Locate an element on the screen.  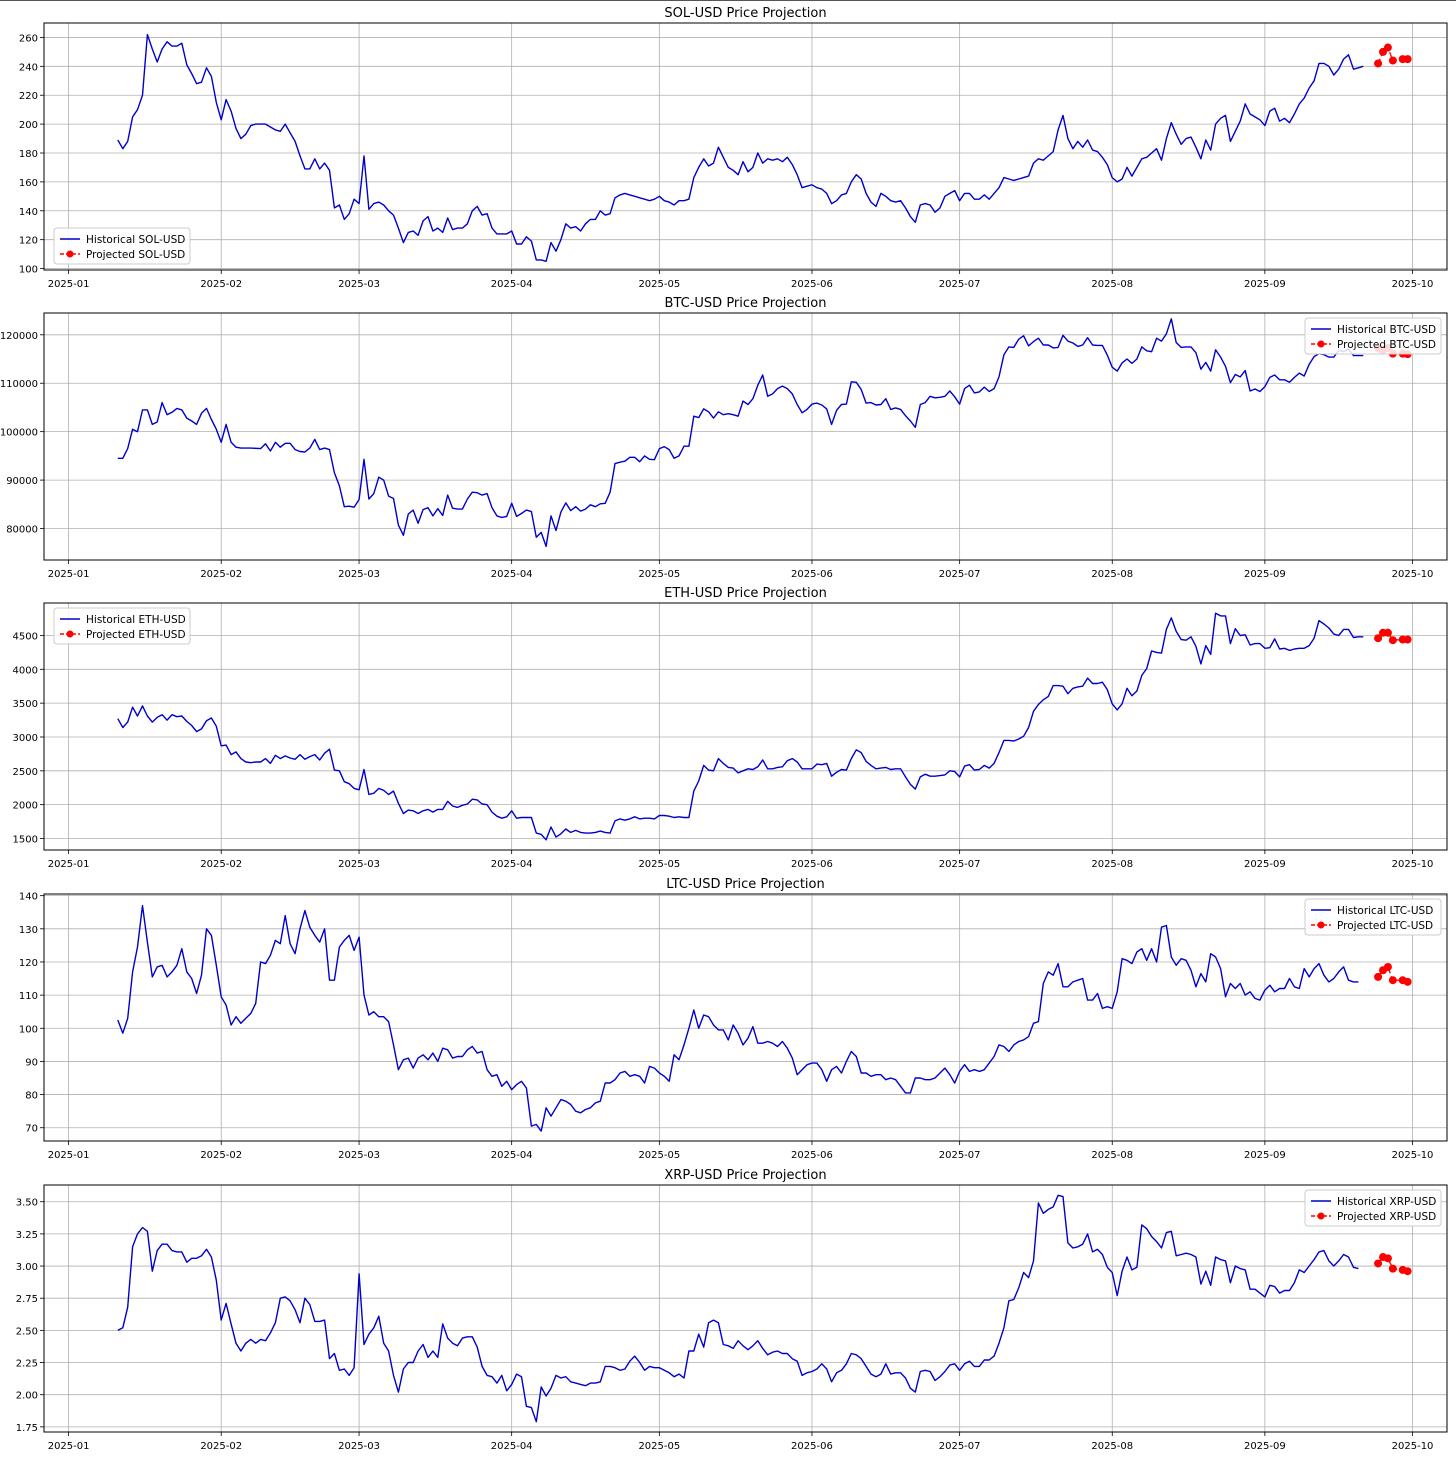
legend: Historical LTC-USD Projected LTC-USD is located at coordinates (1373, 917).